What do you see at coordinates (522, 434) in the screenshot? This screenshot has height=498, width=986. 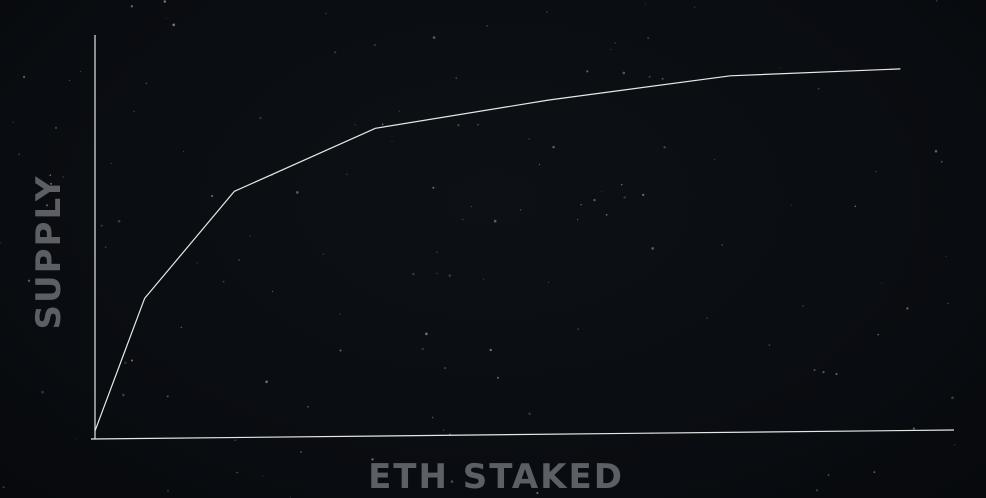 I see `x-axis-line` at bounding box center [522, 434].